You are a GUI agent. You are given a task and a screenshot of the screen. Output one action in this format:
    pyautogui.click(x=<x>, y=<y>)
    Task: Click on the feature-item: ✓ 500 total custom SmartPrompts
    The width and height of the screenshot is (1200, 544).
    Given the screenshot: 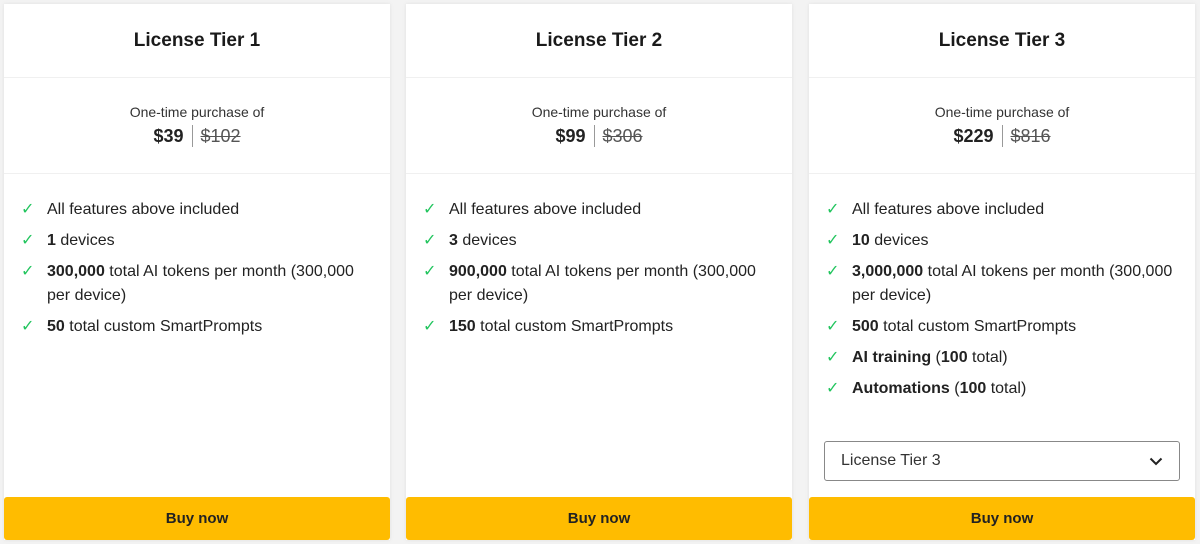 What is the action you would take?
    pyautogui.click(x=1010, y=327)
    